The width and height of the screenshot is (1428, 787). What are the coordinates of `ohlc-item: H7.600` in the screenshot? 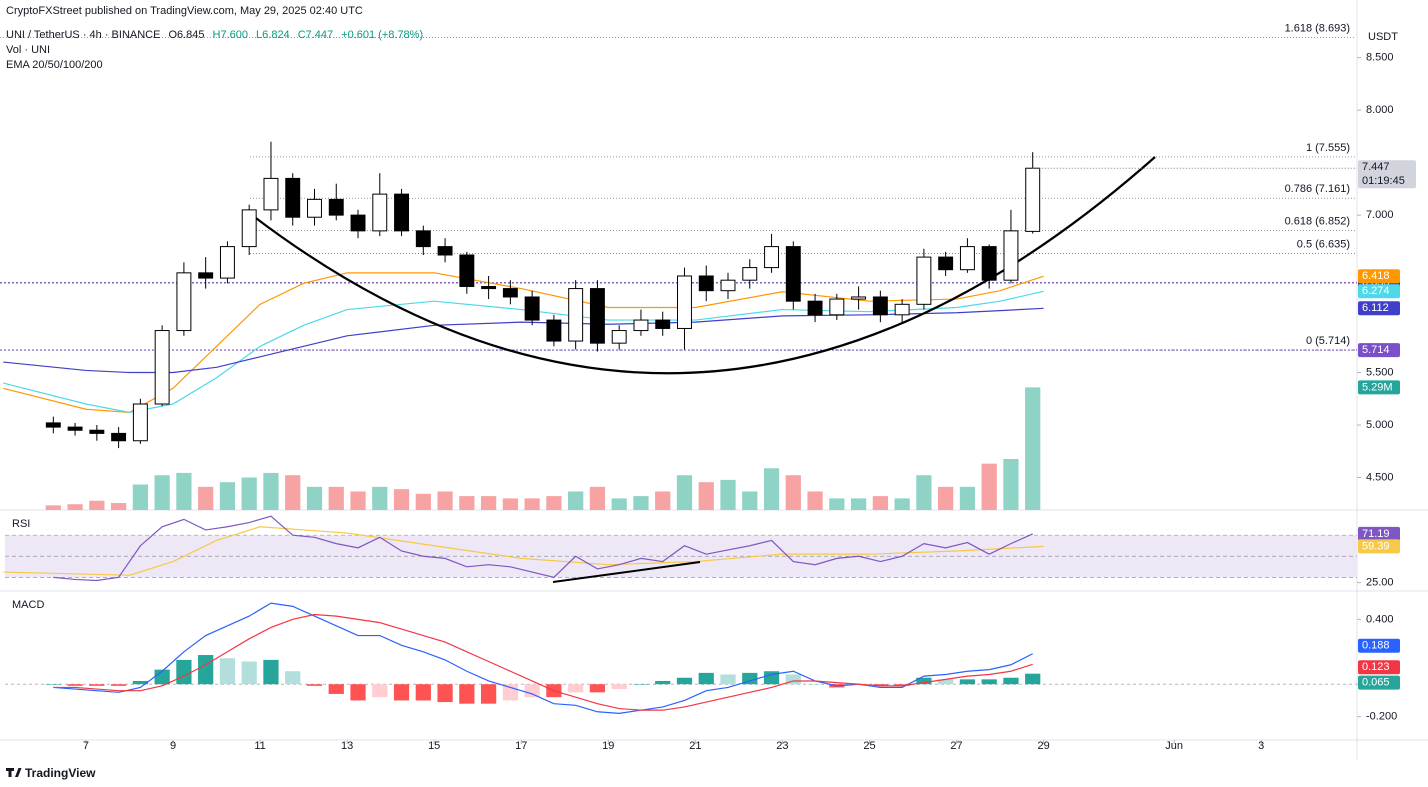 It's located at (230, 35).